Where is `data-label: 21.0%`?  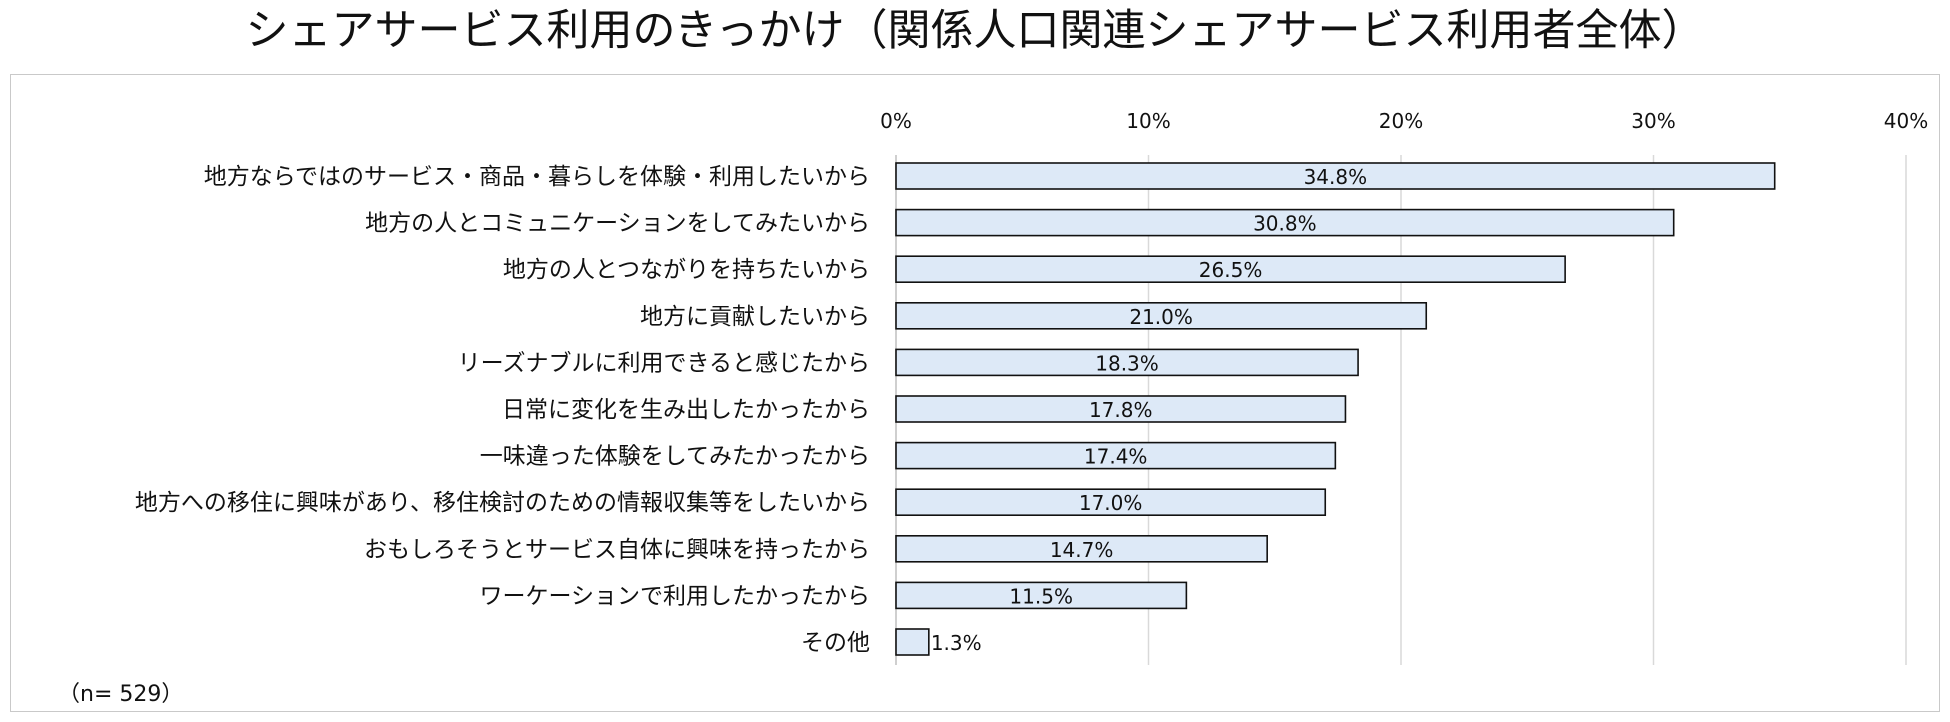
data-label: 21.0% is located at coordinates (1161, 317).